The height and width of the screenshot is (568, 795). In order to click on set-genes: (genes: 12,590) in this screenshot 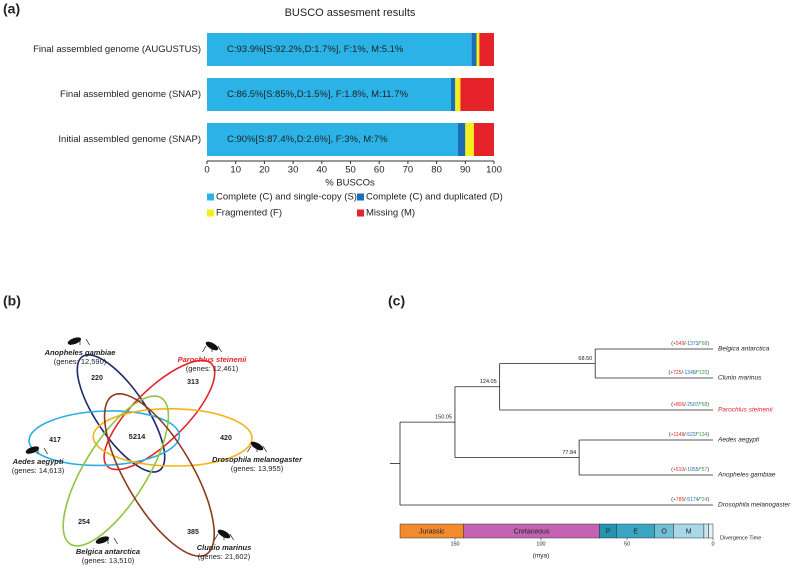, I will do `click(80, 361)`.